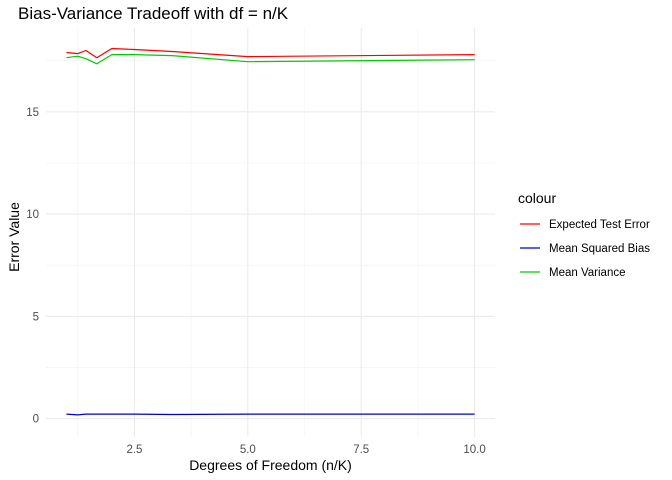  Describe the element at coordinates (153, 13) in the screenshot. I see `chart-title: Bias-Variance Tradeoff with df = n/K` at that location.